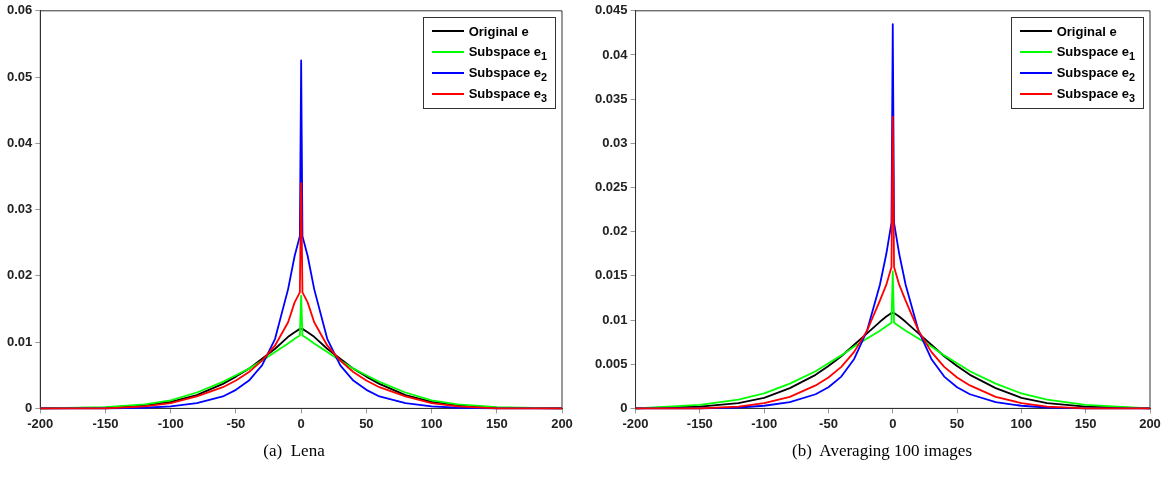 The height and width of the screenshot is (479, 1176). Describe the element at coordinates (19, 76) in the screenshot. I see `y-tick-label: 0.05` at that location.